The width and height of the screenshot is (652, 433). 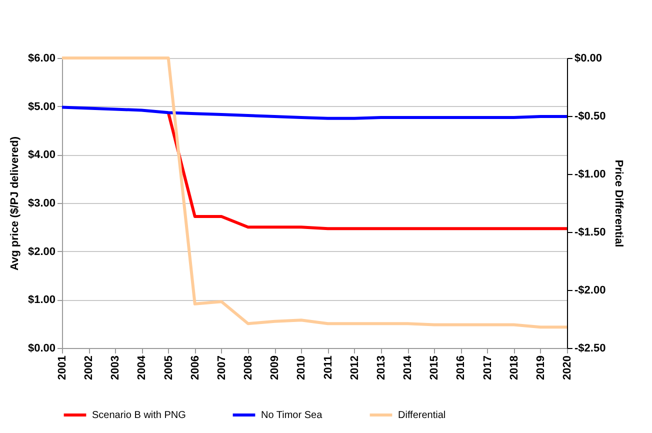 What do you see at coordinates (590, 174) in the screenshot?
I see `y2-tick-label: -$1.00` at bounding box center [590, 174].